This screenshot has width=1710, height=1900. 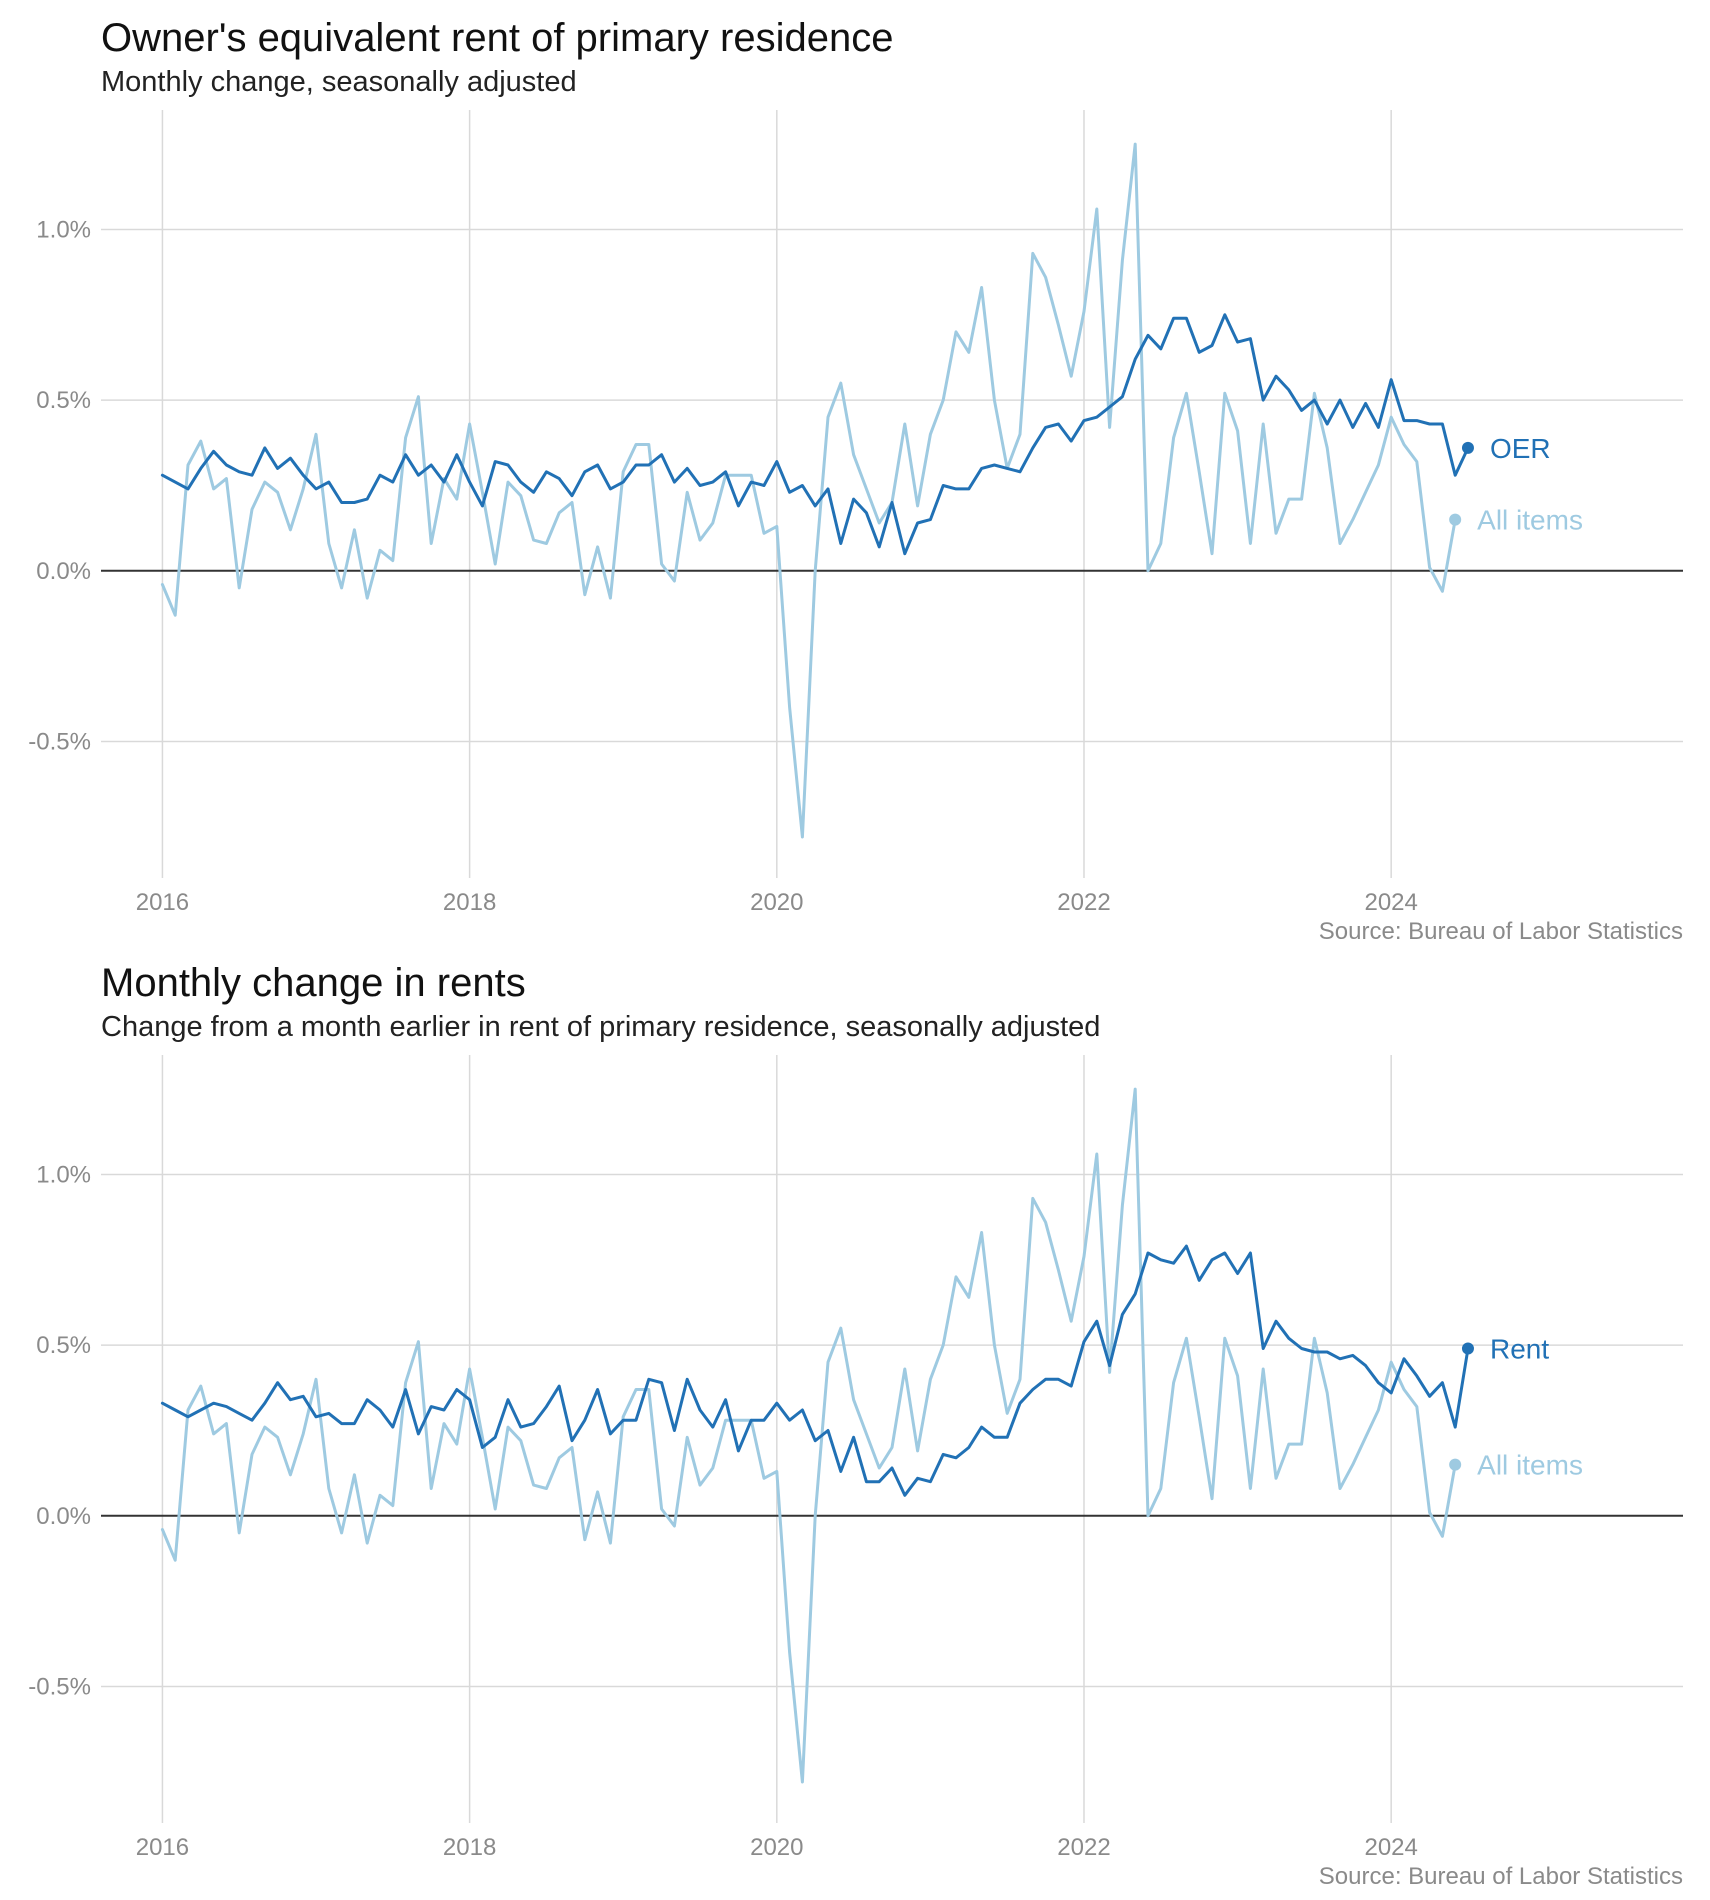 I want to click on series-label: OER, so click(x=1520, y=448).